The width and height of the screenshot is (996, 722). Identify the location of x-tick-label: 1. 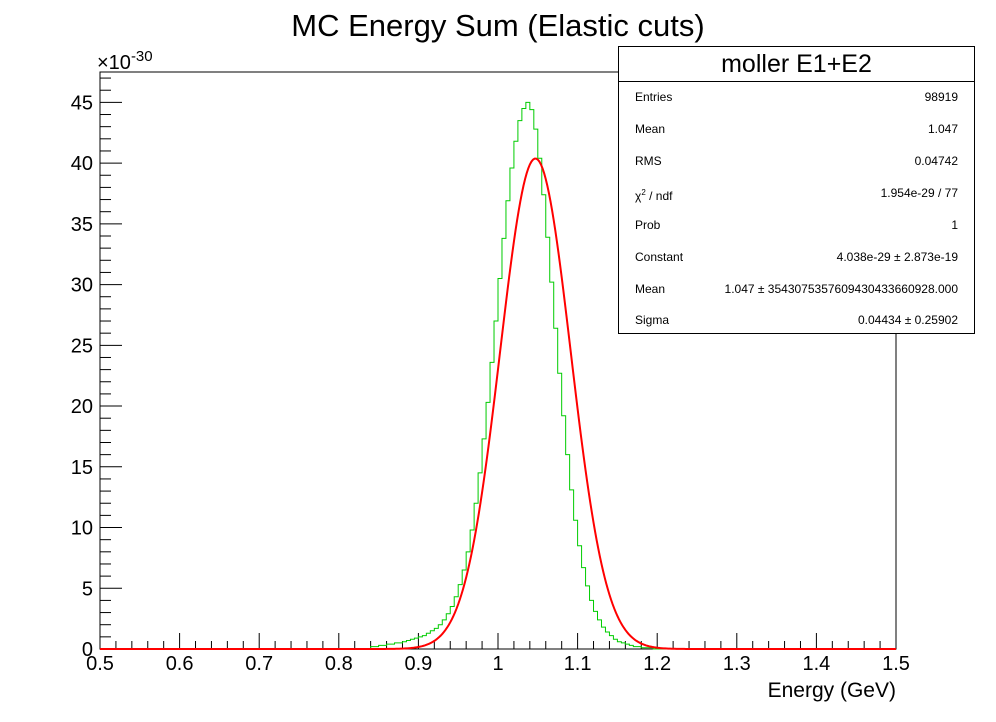
(497, 664).